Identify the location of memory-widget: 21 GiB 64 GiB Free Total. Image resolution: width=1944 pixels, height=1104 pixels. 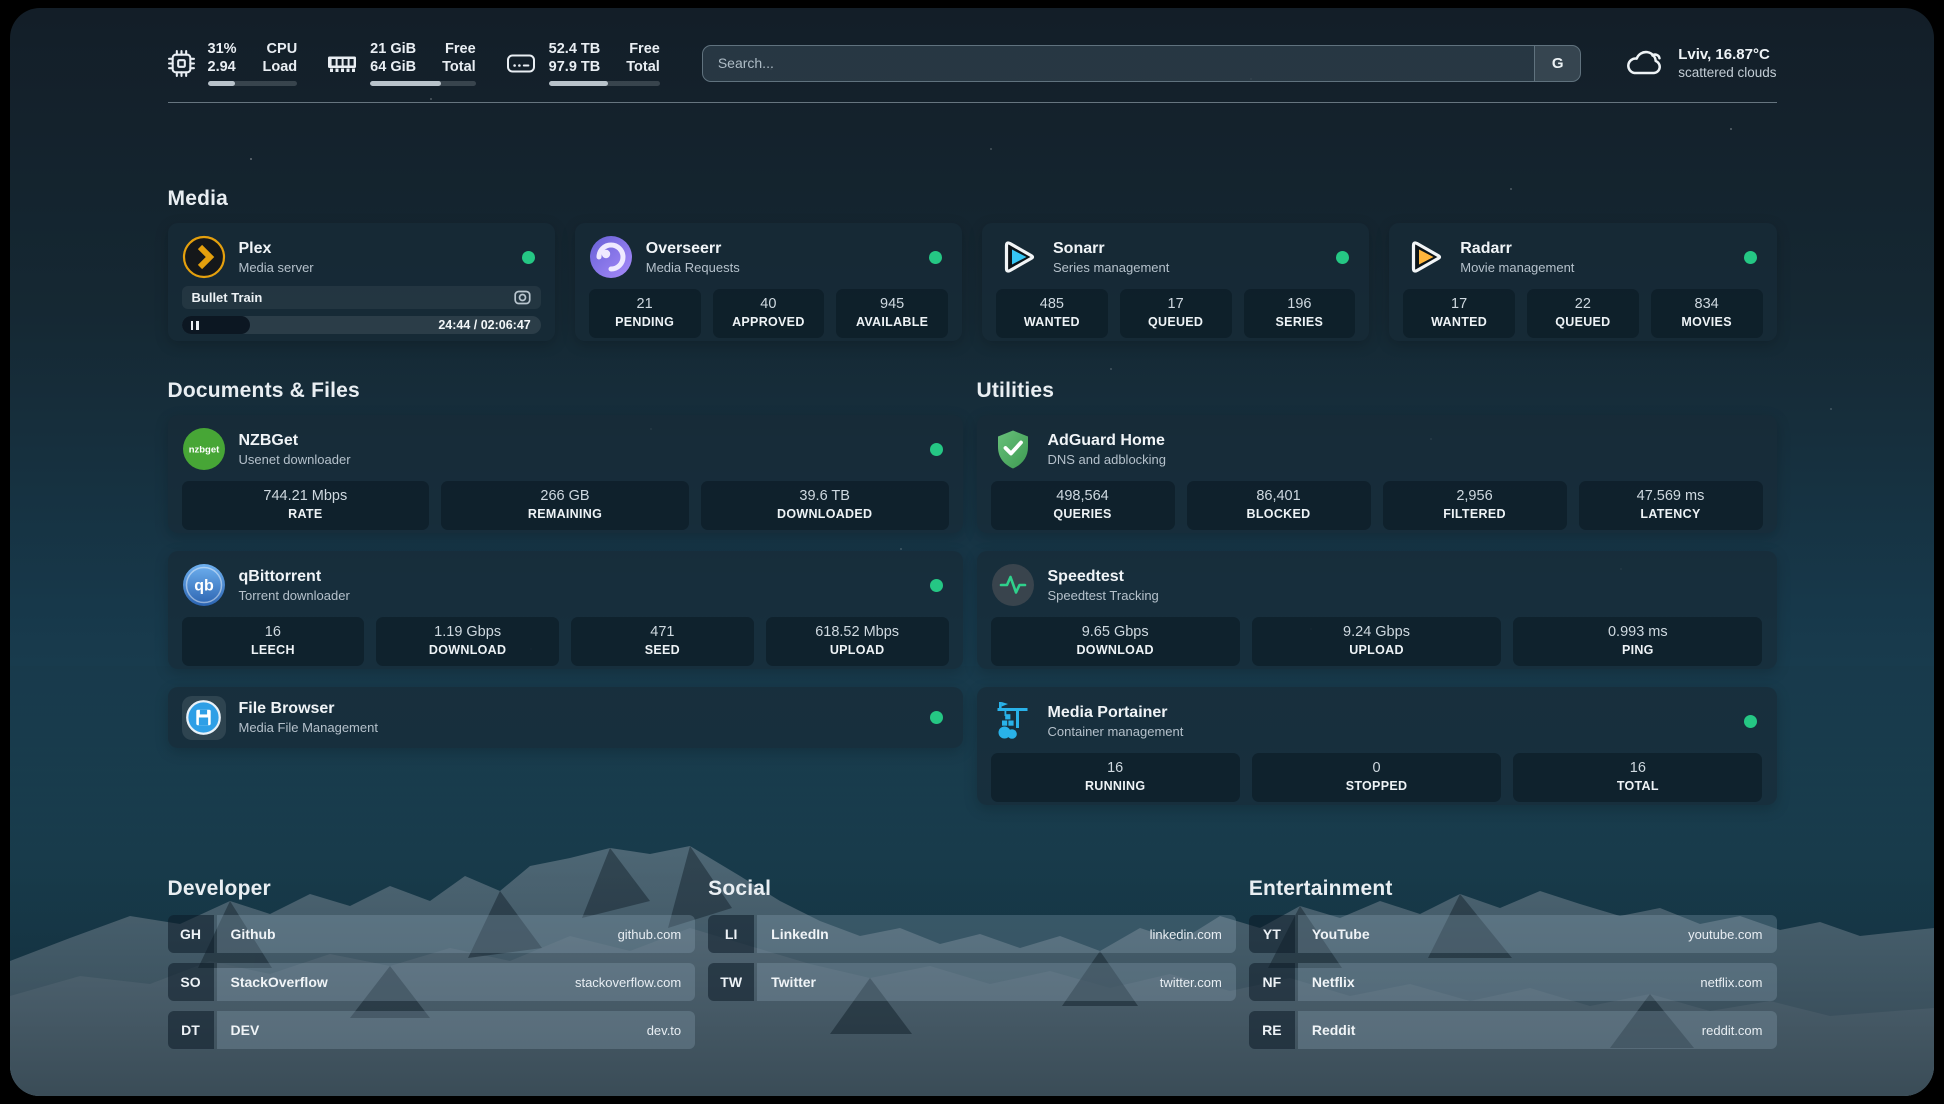
(401, 63).